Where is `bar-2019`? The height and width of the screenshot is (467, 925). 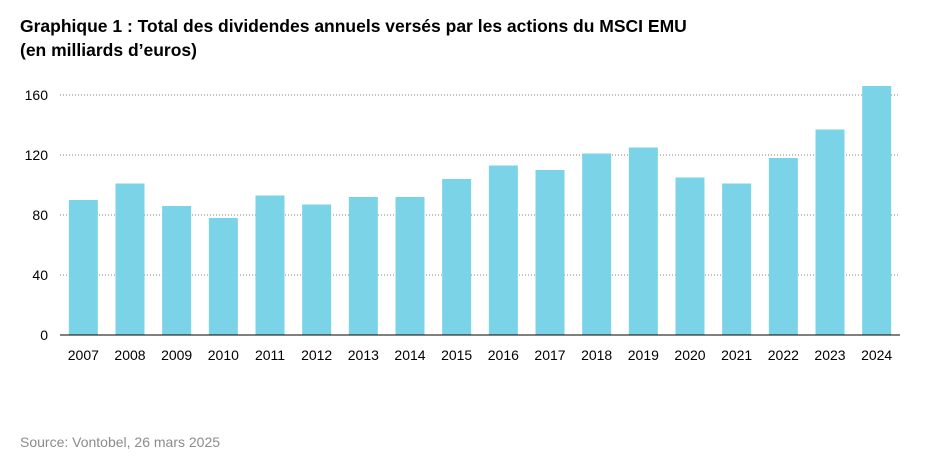 bar-2019 is located at coordinates (643, 241).